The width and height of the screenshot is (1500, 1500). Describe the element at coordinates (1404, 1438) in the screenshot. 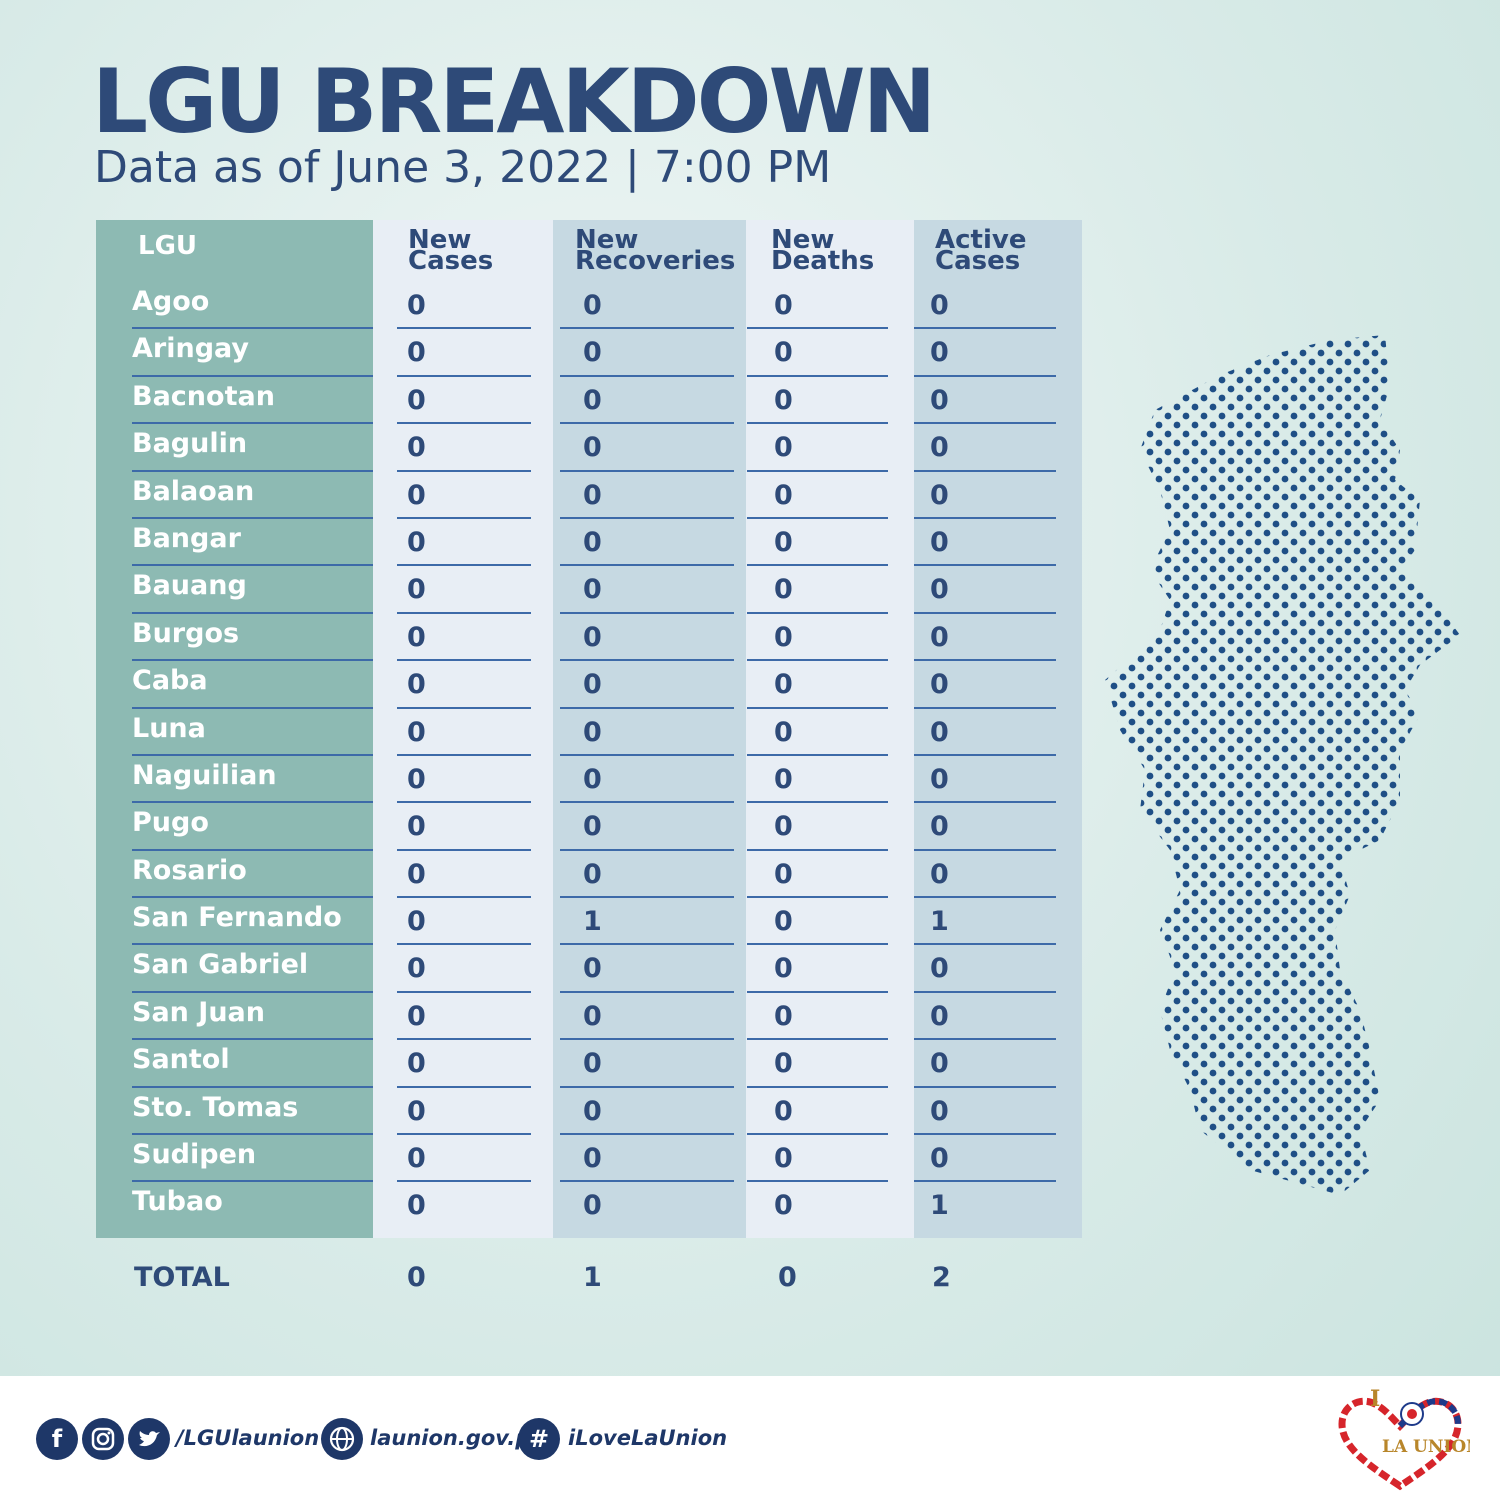

I see `la-union-logo: I LA UNION` at that location.